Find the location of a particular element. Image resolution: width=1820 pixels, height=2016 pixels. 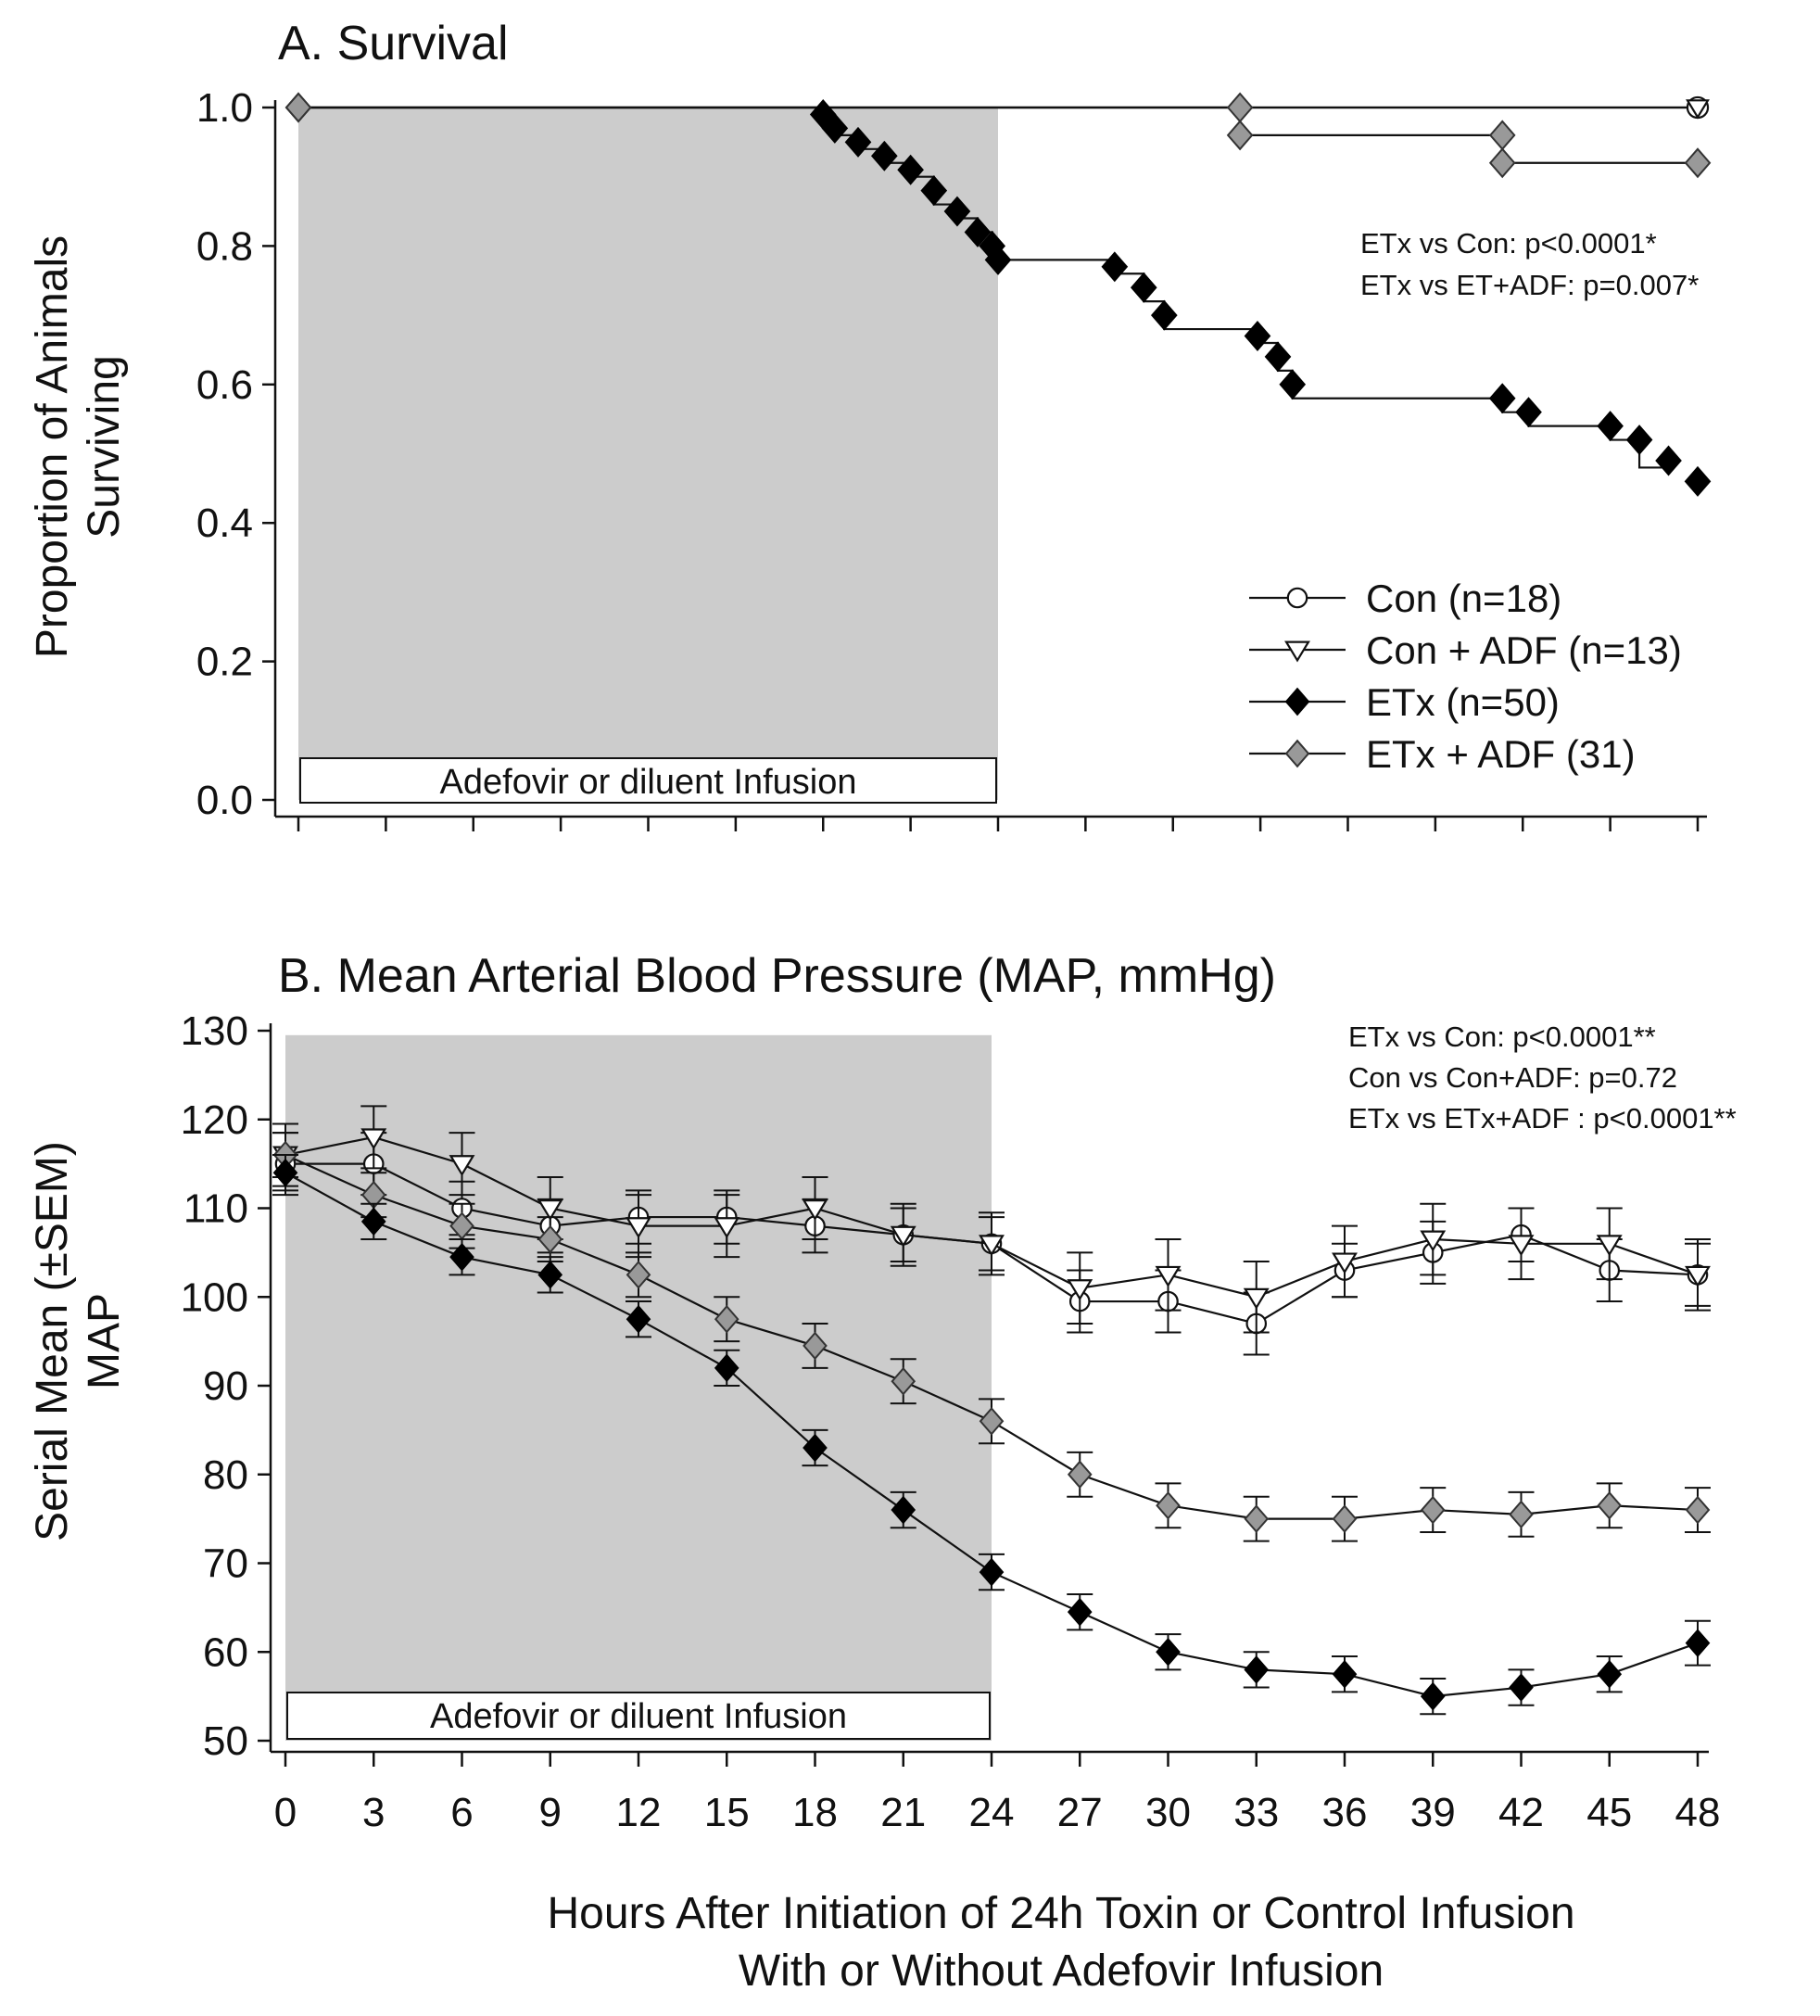

map-x-tick-label: 48 is located at coordinates (1698, 1813).